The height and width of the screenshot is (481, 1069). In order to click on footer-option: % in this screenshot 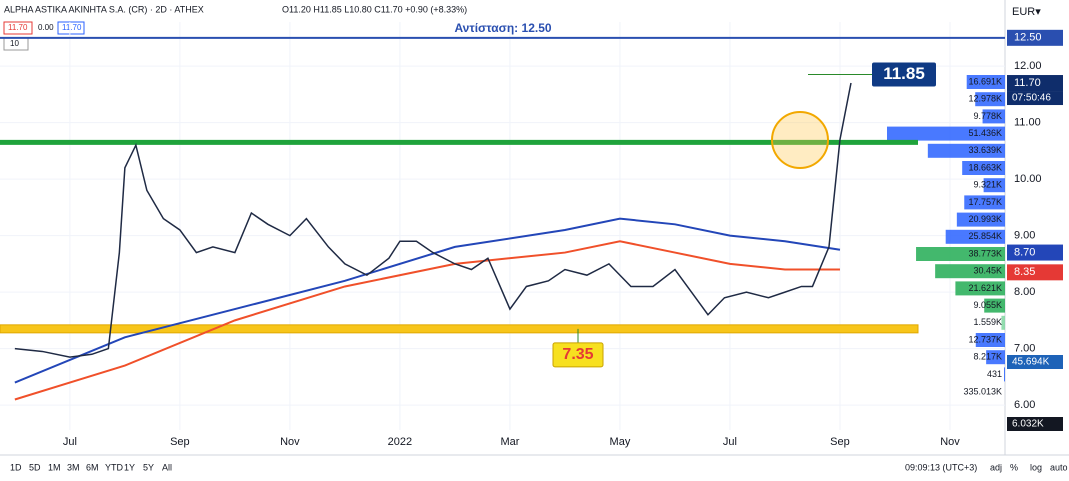, I will do `click(1014, 467)`.